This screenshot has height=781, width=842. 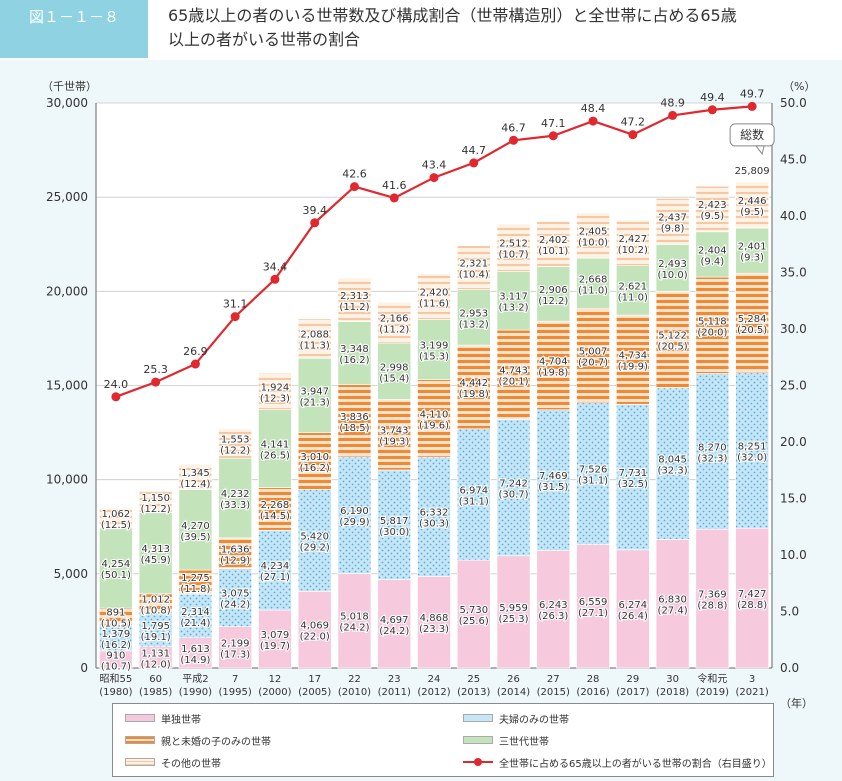 I want to click on x-axis-year-label: (1995), so click(x=235, y=692).